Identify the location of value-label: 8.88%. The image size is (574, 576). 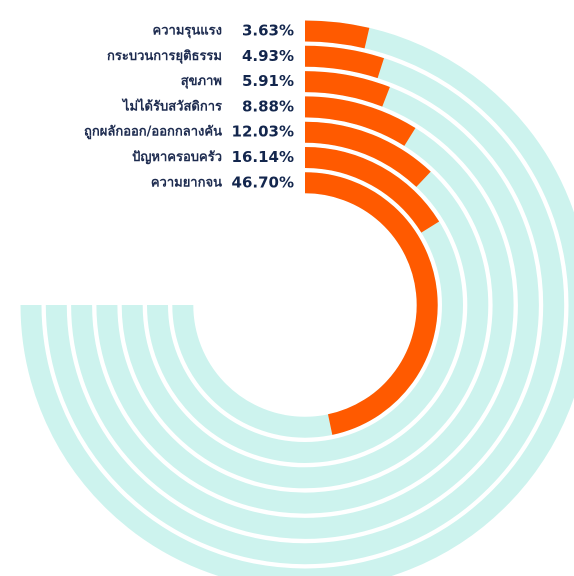
(268, 106).